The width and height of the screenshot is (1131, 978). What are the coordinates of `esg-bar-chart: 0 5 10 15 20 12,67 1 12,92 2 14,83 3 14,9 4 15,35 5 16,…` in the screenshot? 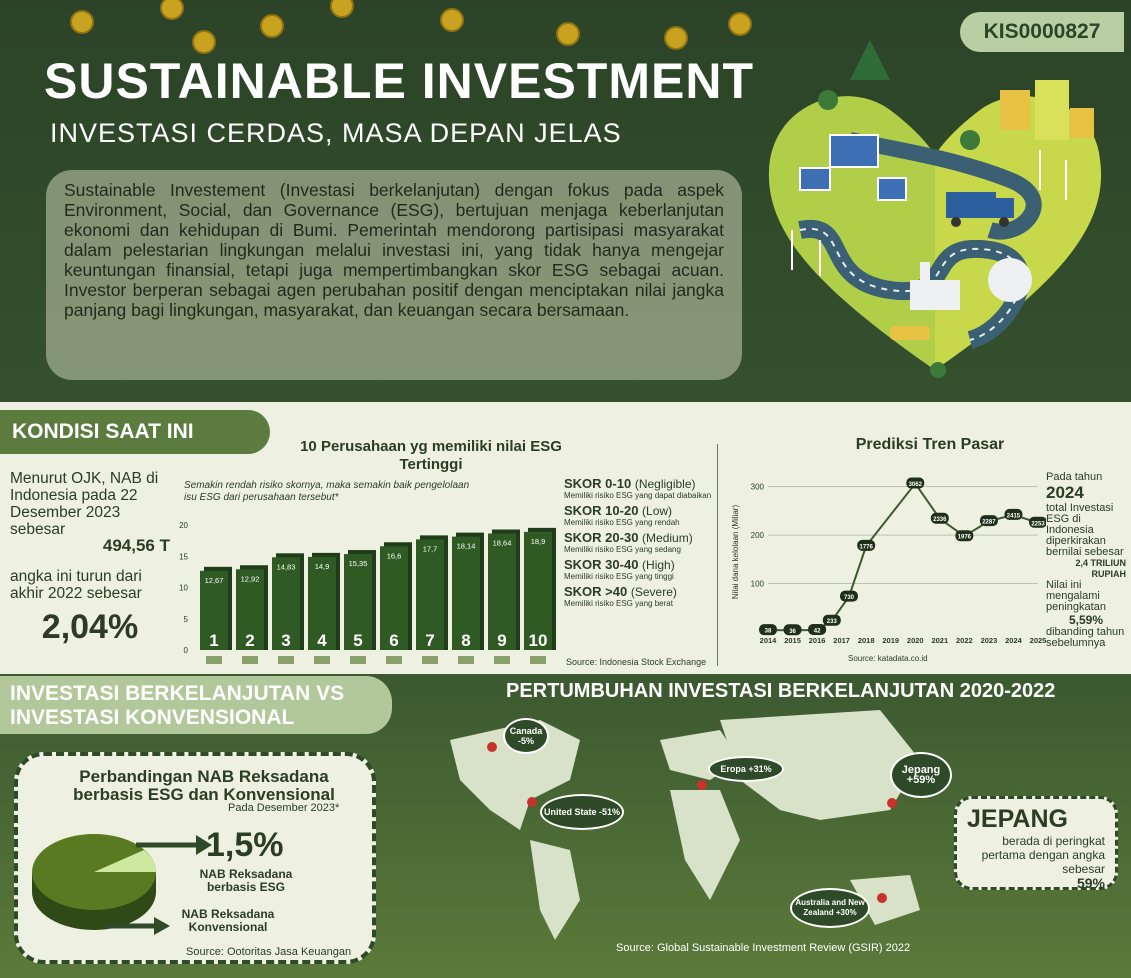 It's located at (367, 592).